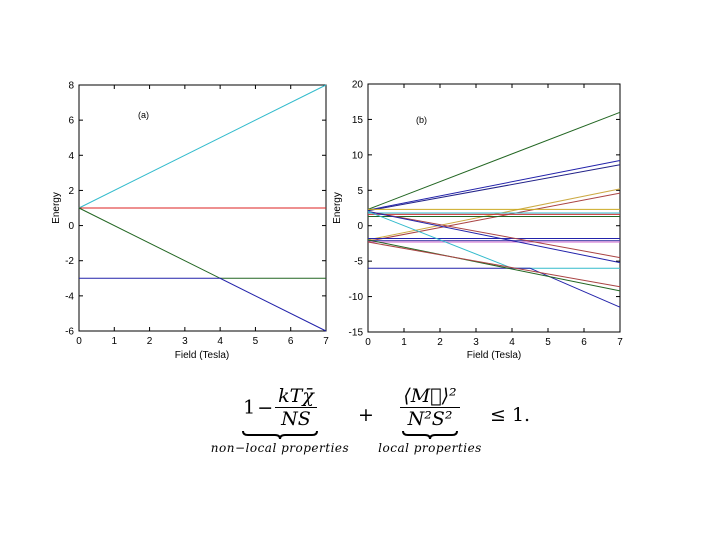  Describe the element at coordinates (620, 342) in the screenshot. I see `chart-b-xtick-label: 7` at that location.